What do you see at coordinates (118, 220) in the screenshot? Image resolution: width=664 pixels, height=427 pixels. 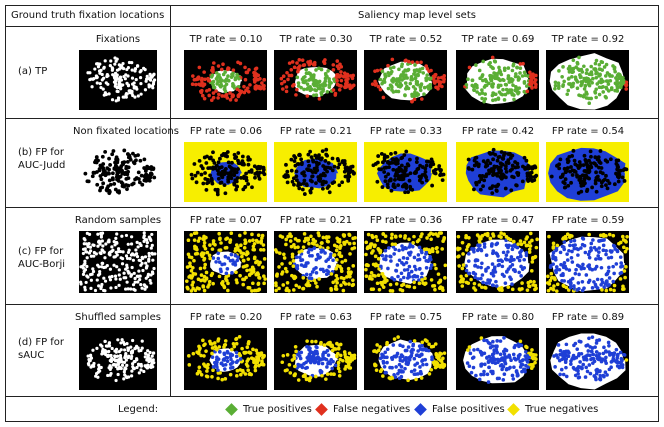 I see `ground-truth-caption: Random samples` at bounding box center [118, 220].